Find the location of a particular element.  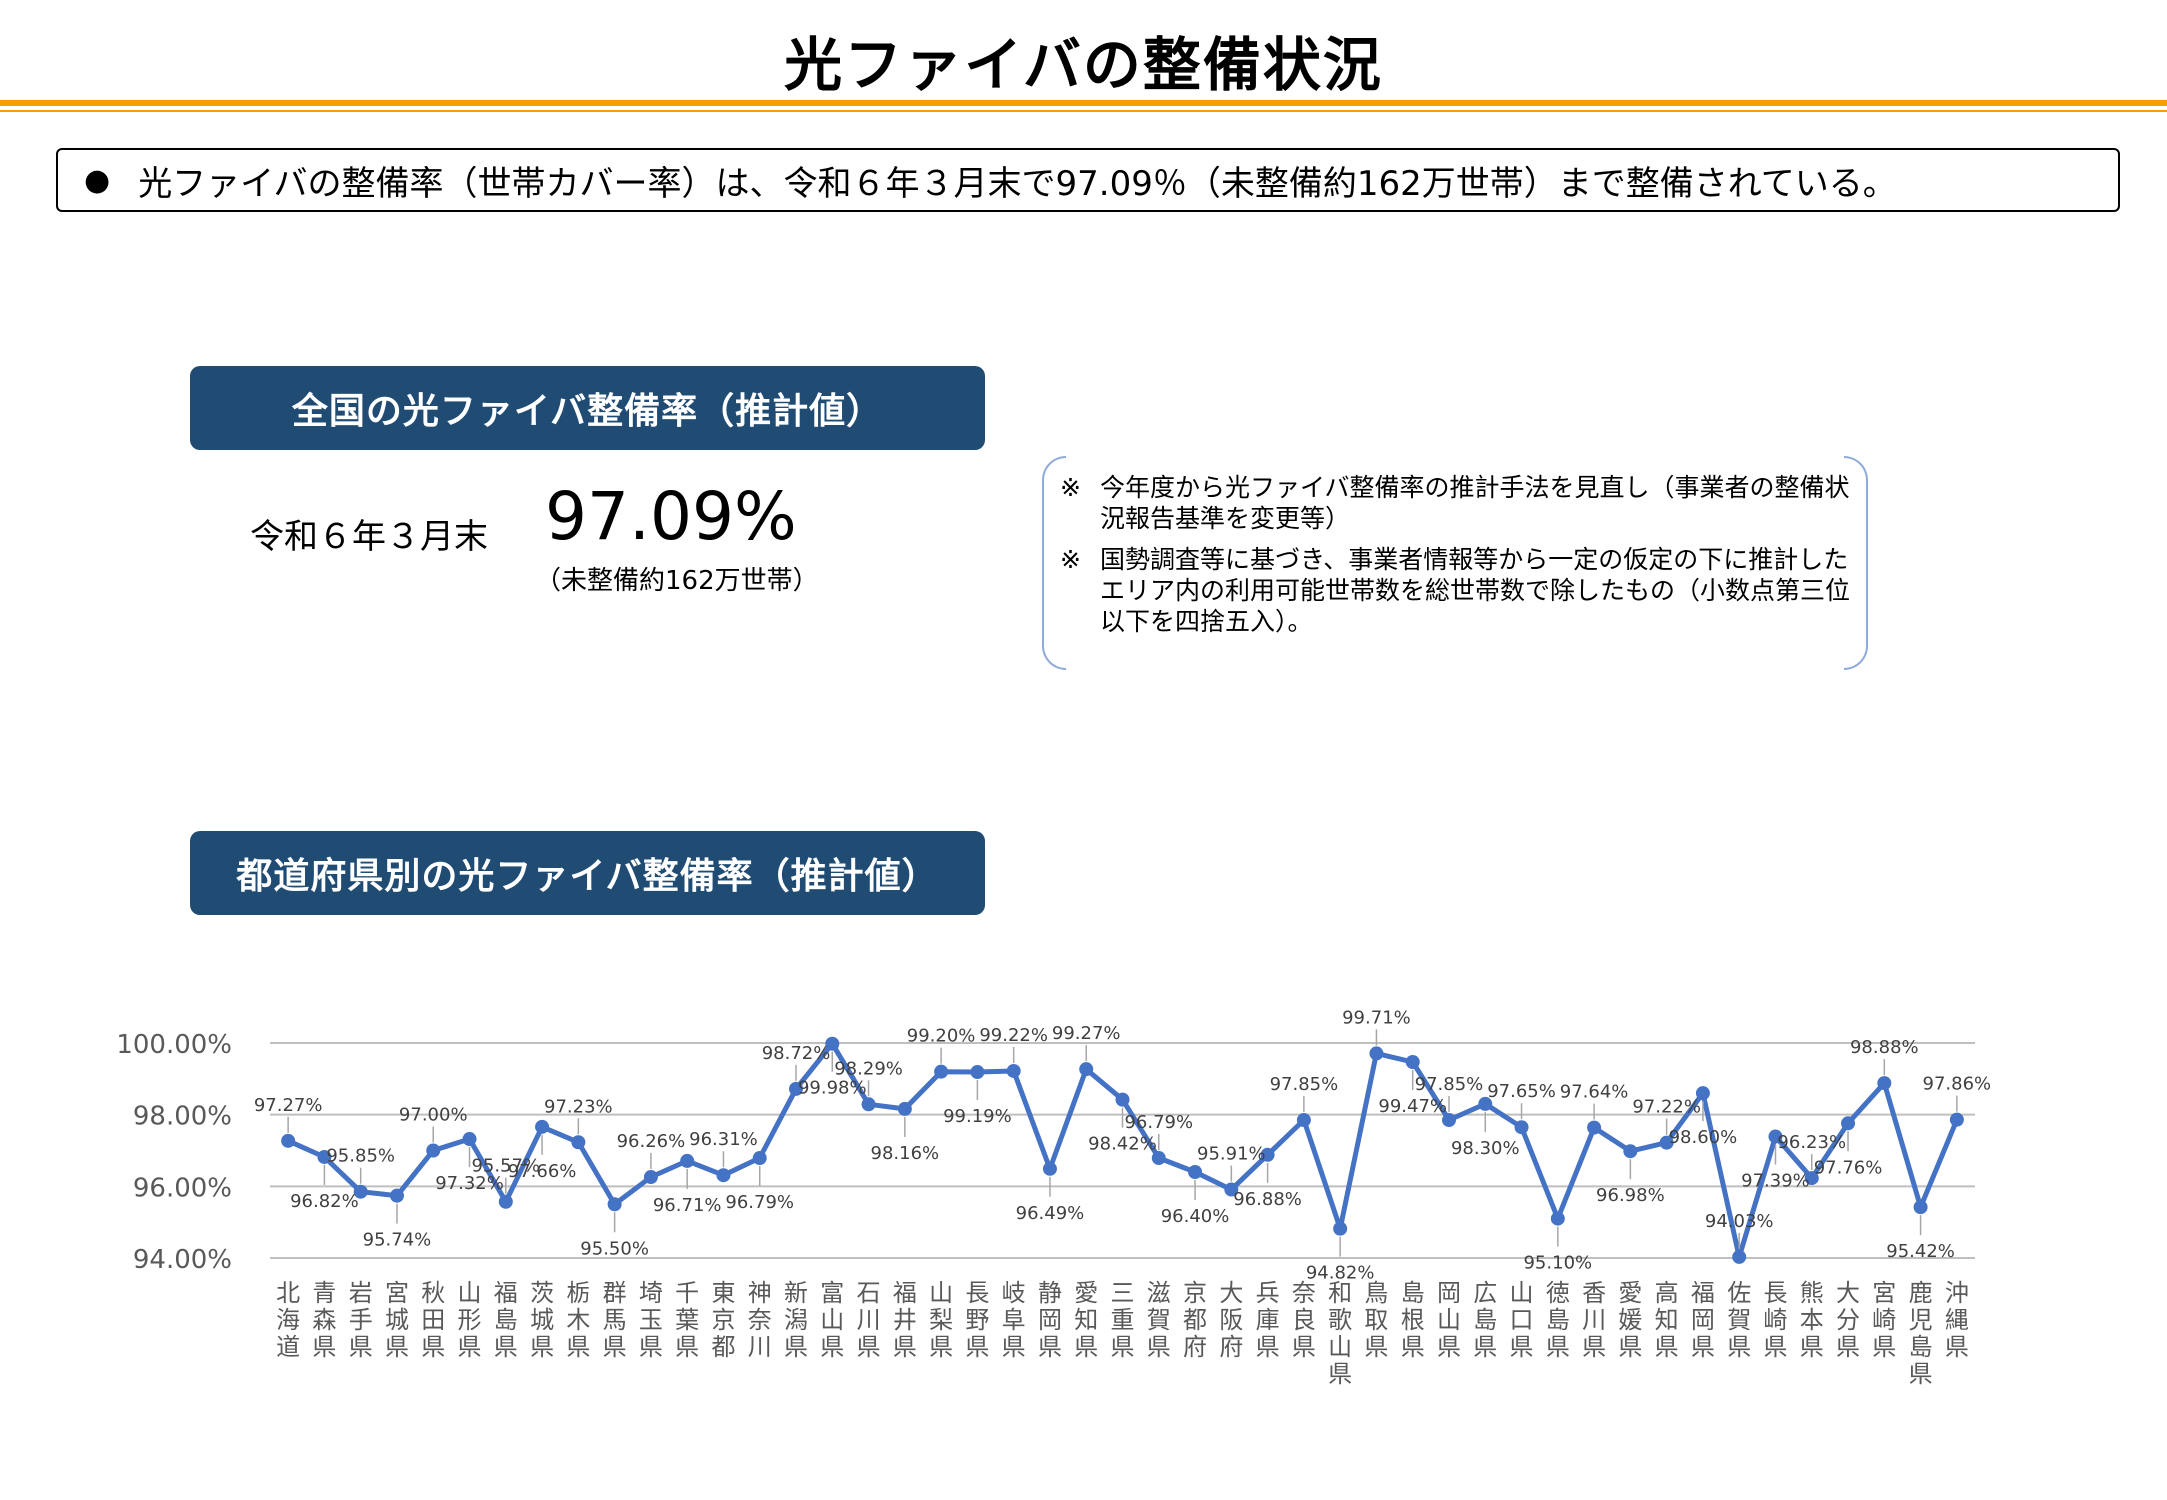

x-tick-label: 潟 is located at coordinates (796, 1320).